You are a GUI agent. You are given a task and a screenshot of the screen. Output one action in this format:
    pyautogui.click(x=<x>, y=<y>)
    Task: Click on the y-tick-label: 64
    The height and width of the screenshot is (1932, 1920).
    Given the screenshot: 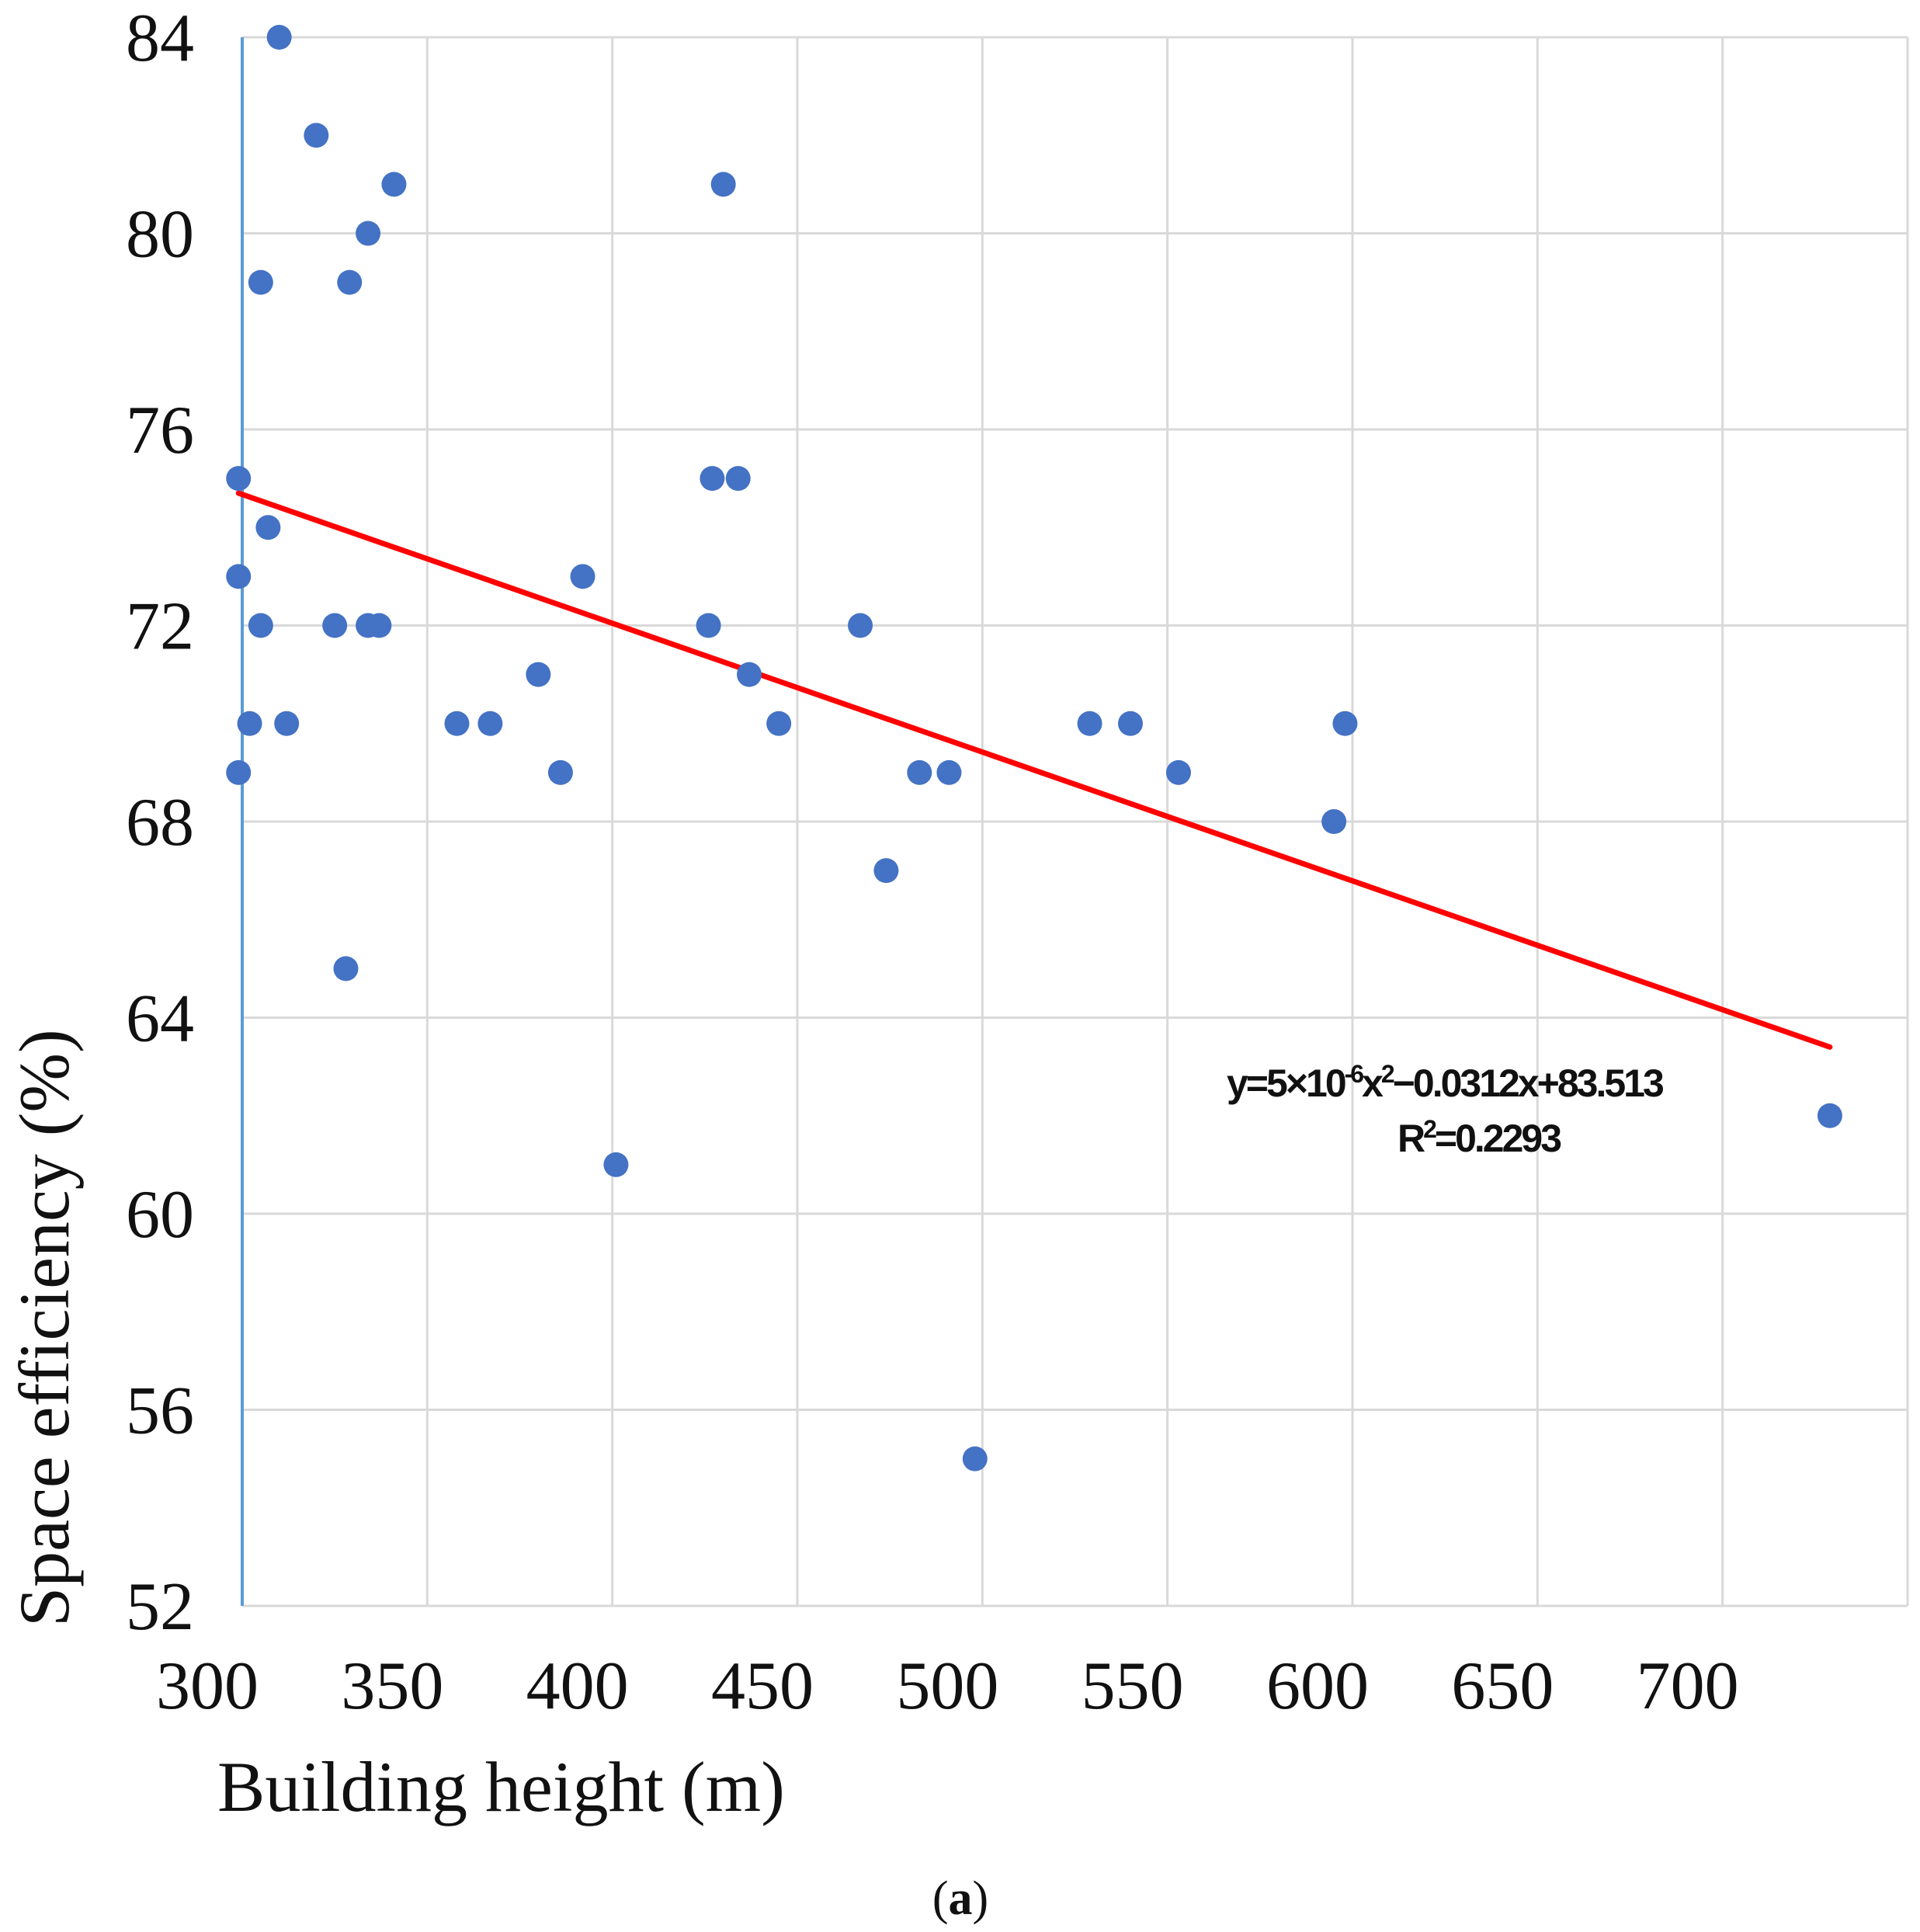 What is the action you would take?
    pyautogui.click(x=160, y=1019)
    